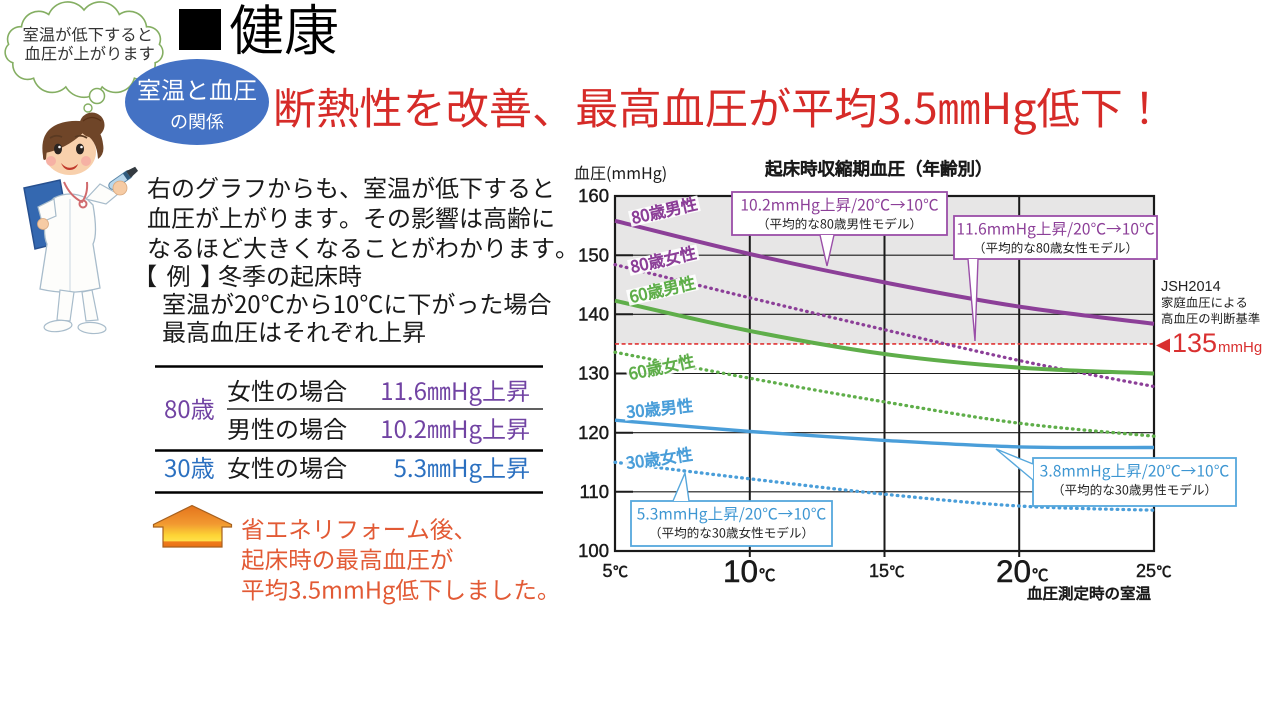  What do you see at coordinates (1146, 571) in the screenshot?
I see `svg-text: 25` at bounding box center [1146, 571].